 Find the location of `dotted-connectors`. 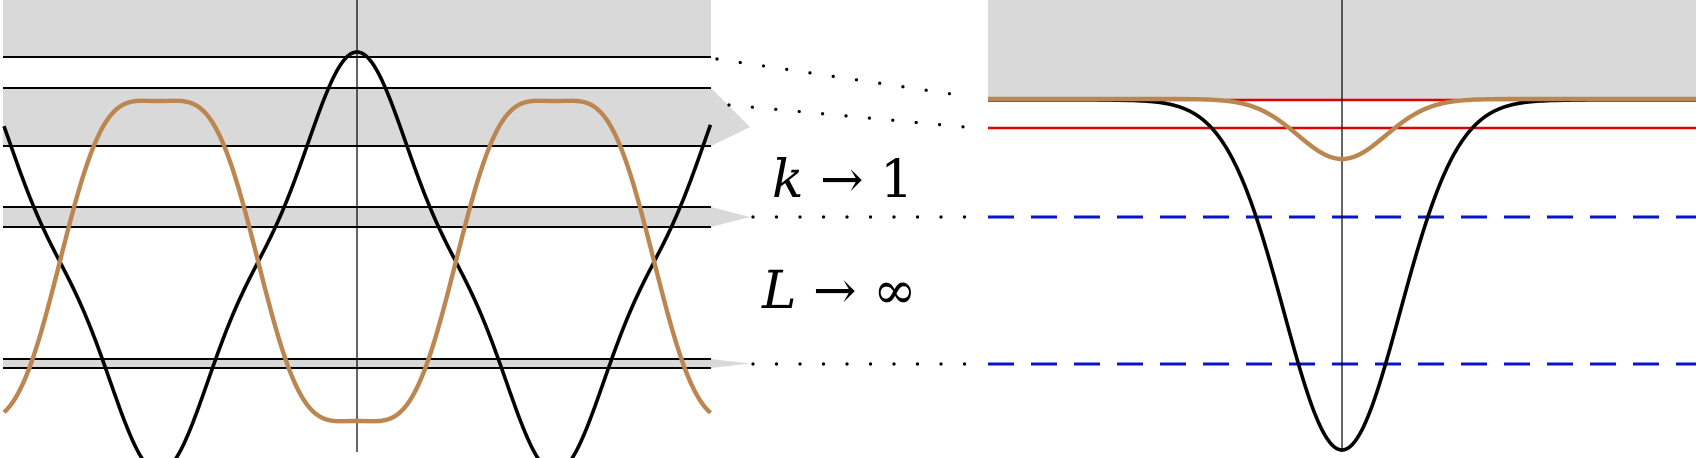

dotted-connectors is located at coordinates (841, 211).